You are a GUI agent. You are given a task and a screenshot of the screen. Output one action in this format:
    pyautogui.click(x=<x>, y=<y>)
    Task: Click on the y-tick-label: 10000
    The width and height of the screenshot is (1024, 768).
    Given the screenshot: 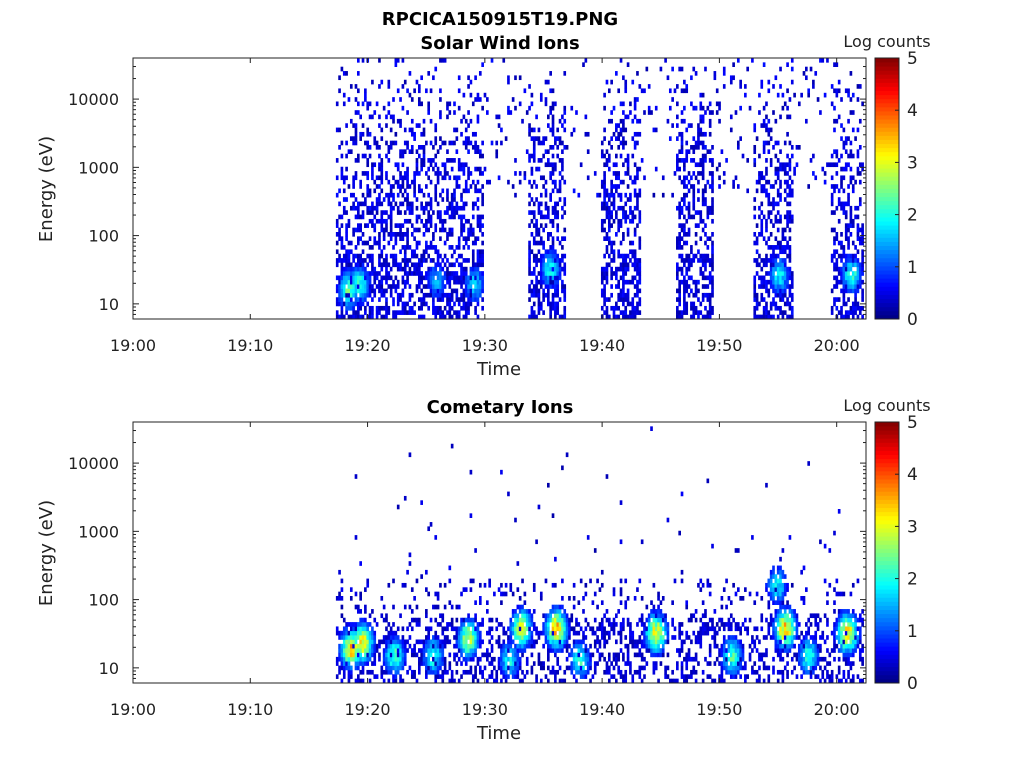 What is the action you would take?
    pyautogui.click(x=93, y=99)
    